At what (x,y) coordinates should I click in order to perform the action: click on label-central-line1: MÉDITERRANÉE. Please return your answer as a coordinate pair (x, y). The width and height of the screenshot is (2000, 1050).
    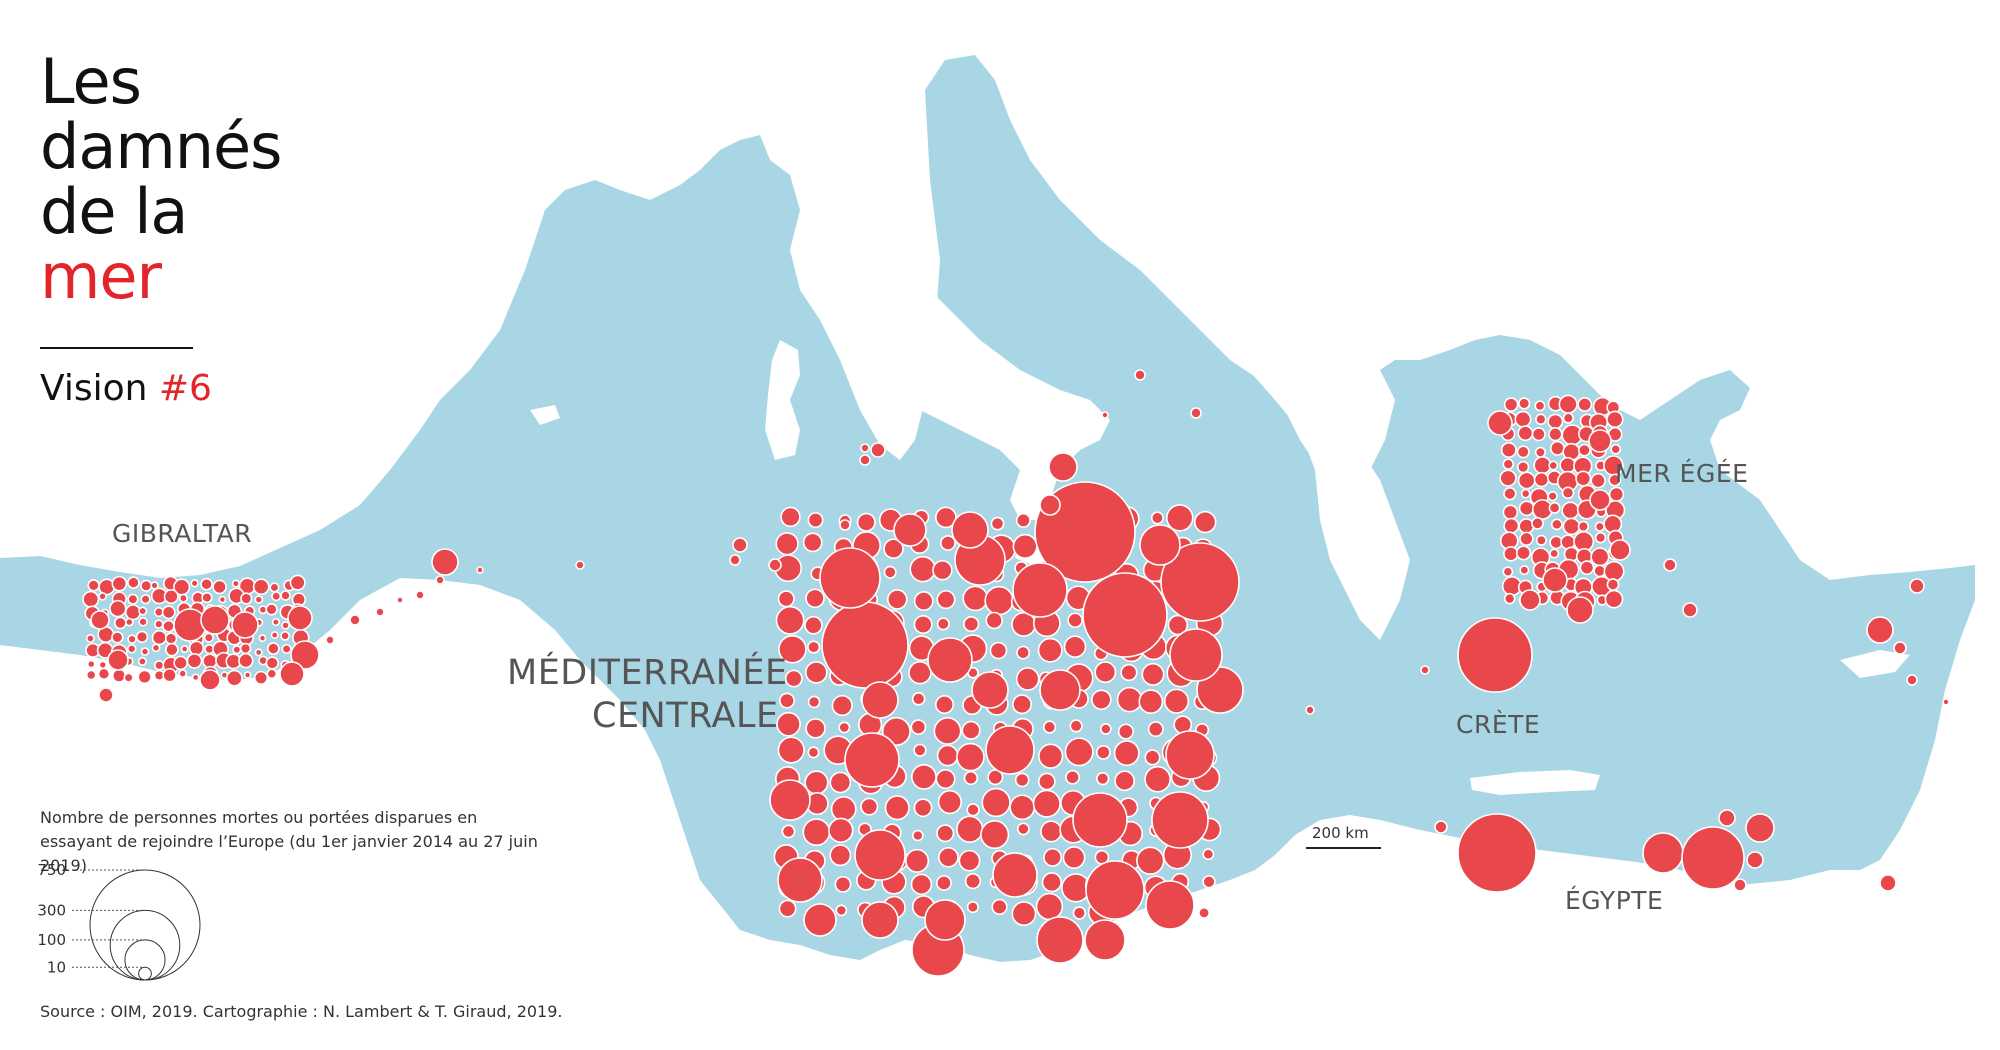
    Looking at the image, I should click on (647, 672).